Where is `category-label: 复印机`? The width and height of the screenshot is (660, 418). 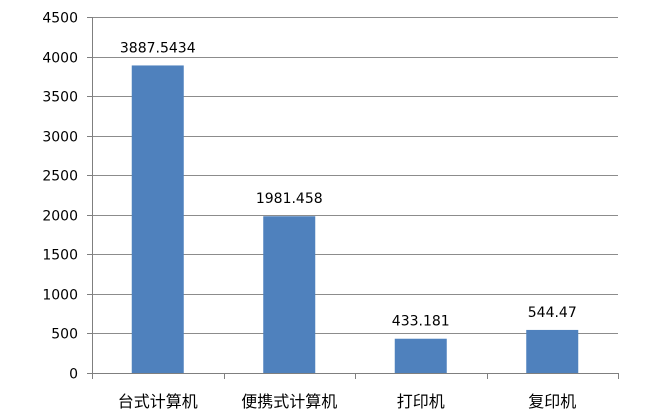 category-label: 复印机 is located at coordinates (552, 401).